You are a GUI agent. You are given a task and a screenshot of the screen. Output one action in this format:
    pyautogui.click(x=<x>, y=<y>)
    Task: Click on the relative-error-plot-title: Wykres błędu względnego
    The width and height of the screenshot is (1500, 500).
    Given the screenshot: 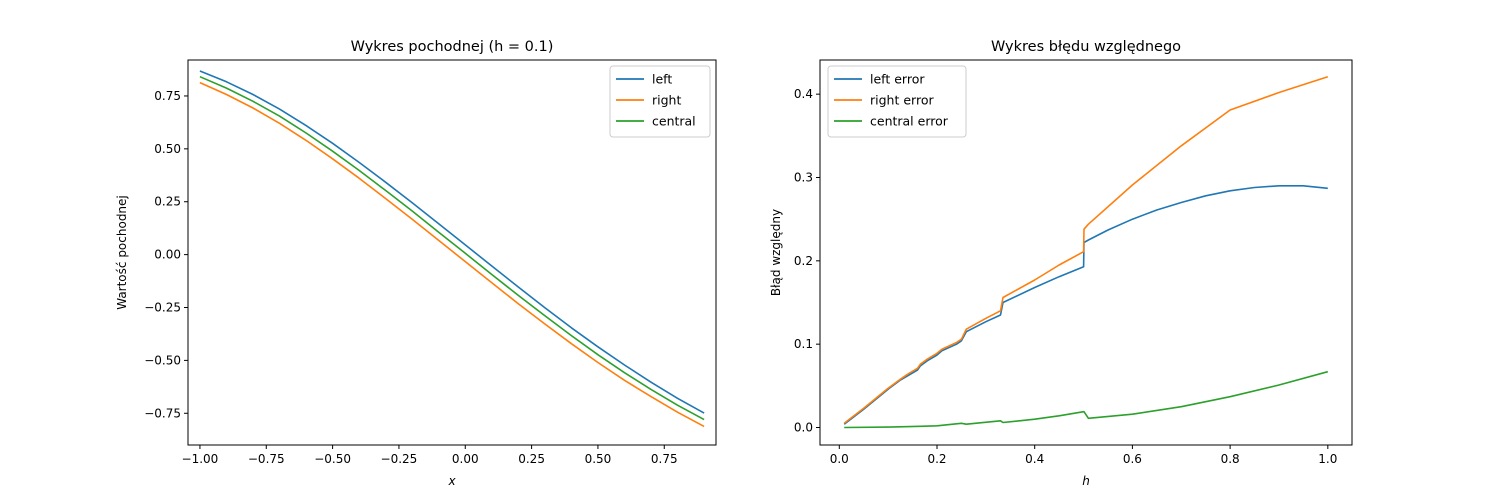 What is the action you would take?
    pyautogui.click(x=1086, y=47)
    